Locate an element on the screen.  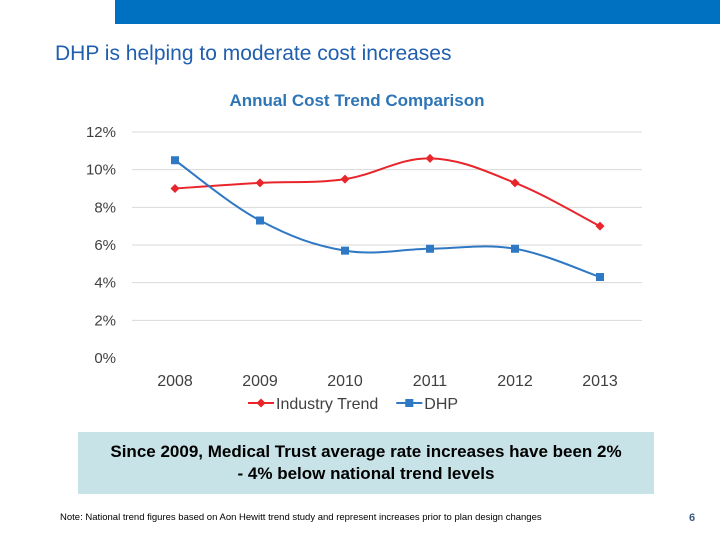
series-layer is located at coordinates (387, 217).